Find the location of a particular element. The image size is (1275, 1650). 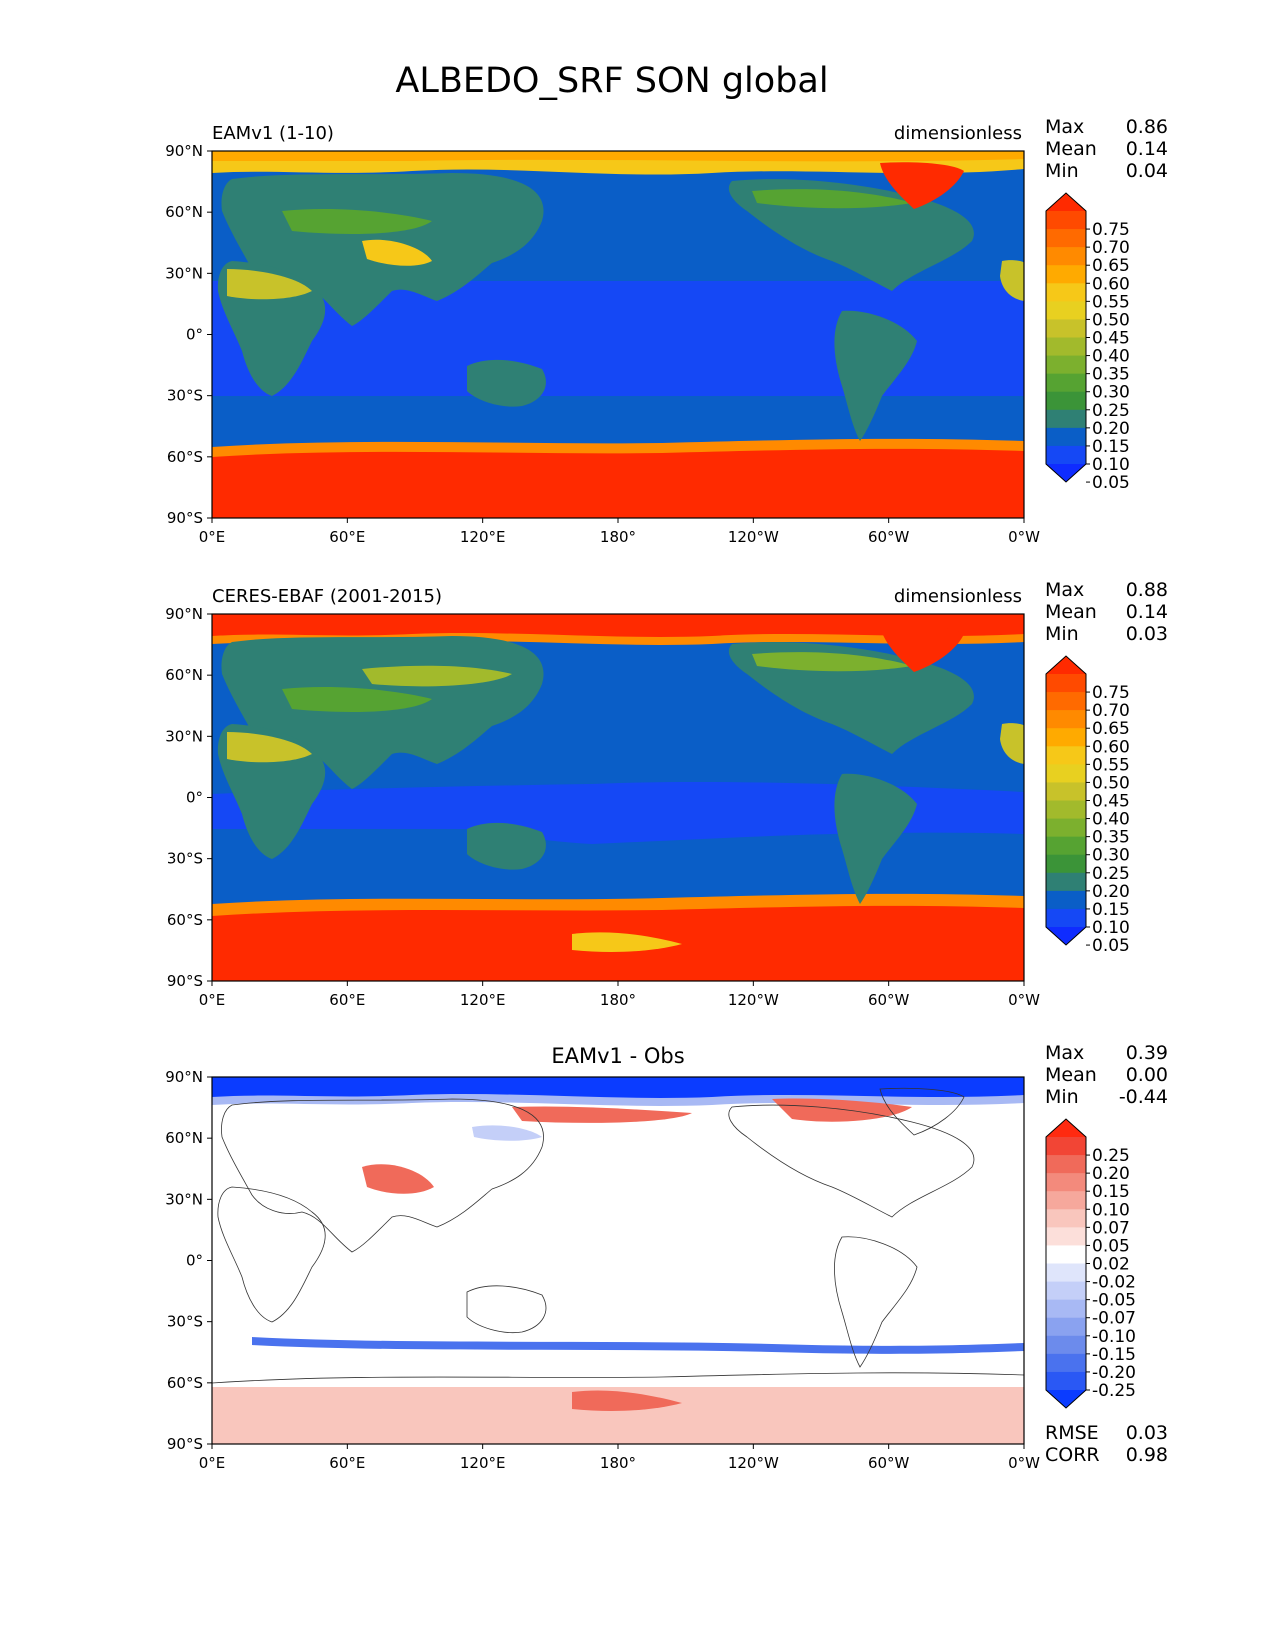

land-australia is located at coordinates (506, 846).